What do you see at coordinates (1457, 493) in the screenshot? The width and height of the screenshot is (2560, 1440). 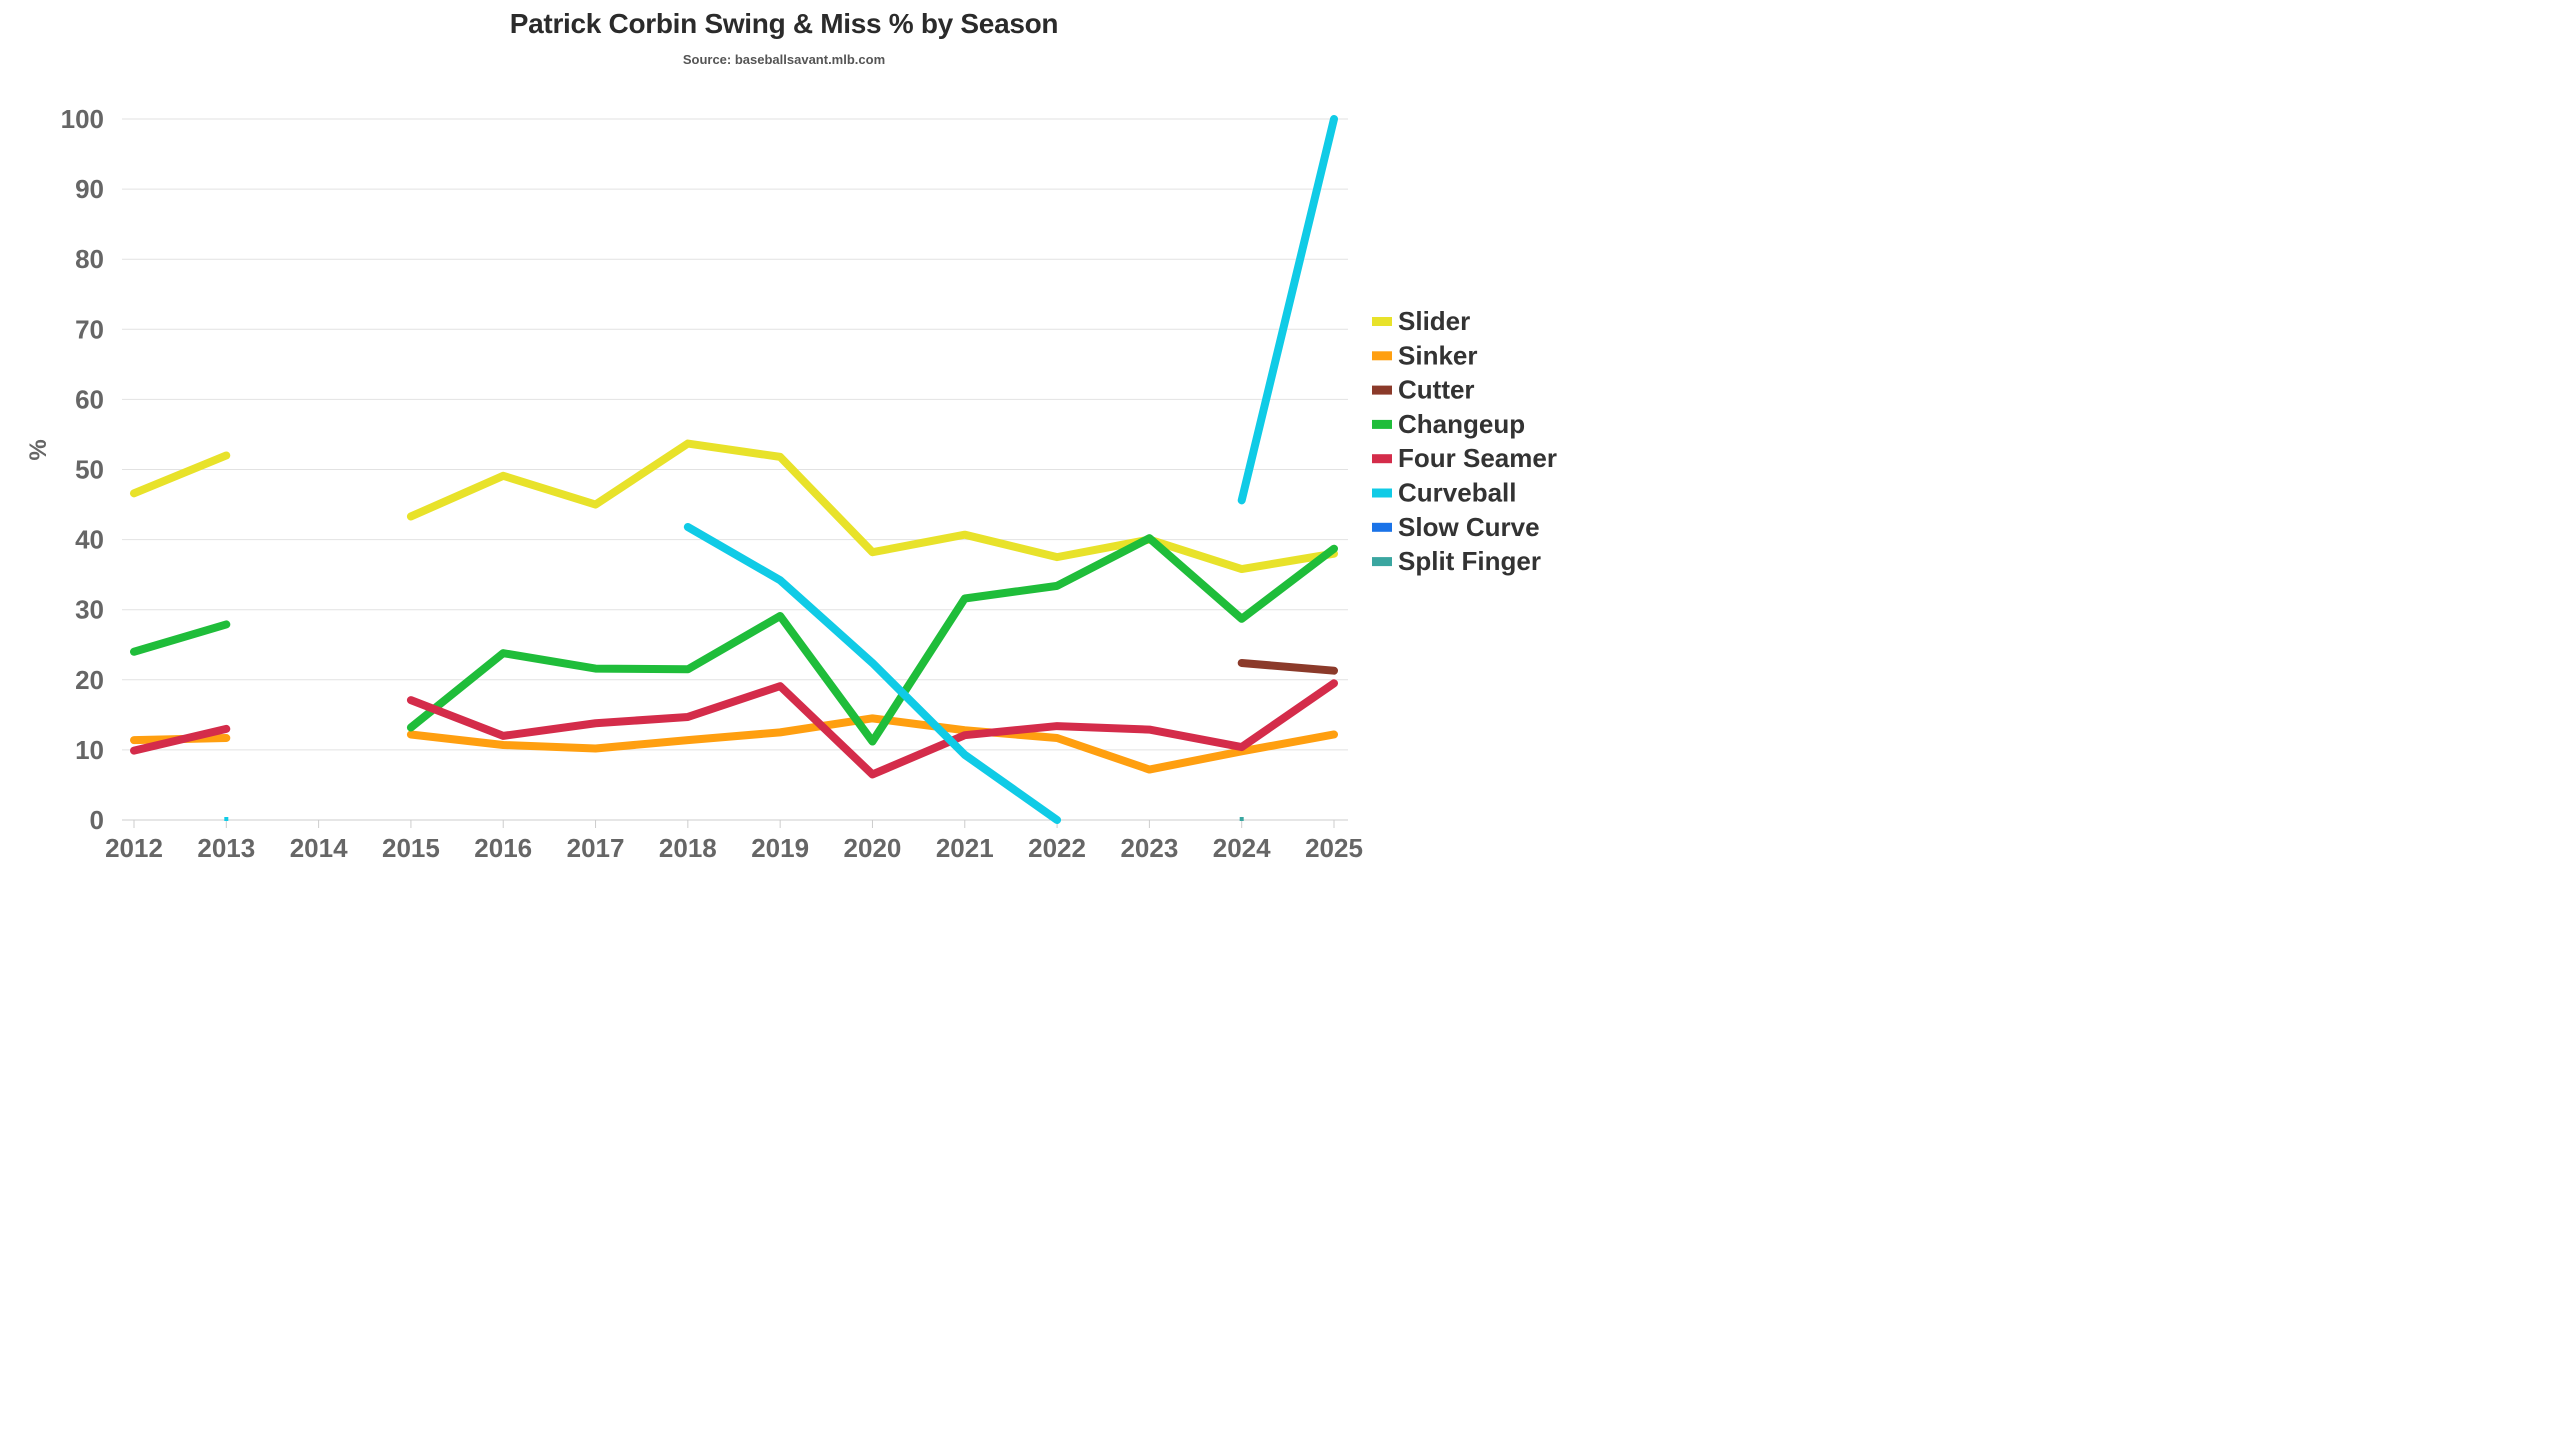 I see `legend-label: Curveball` at bounding box center [1457, 493].